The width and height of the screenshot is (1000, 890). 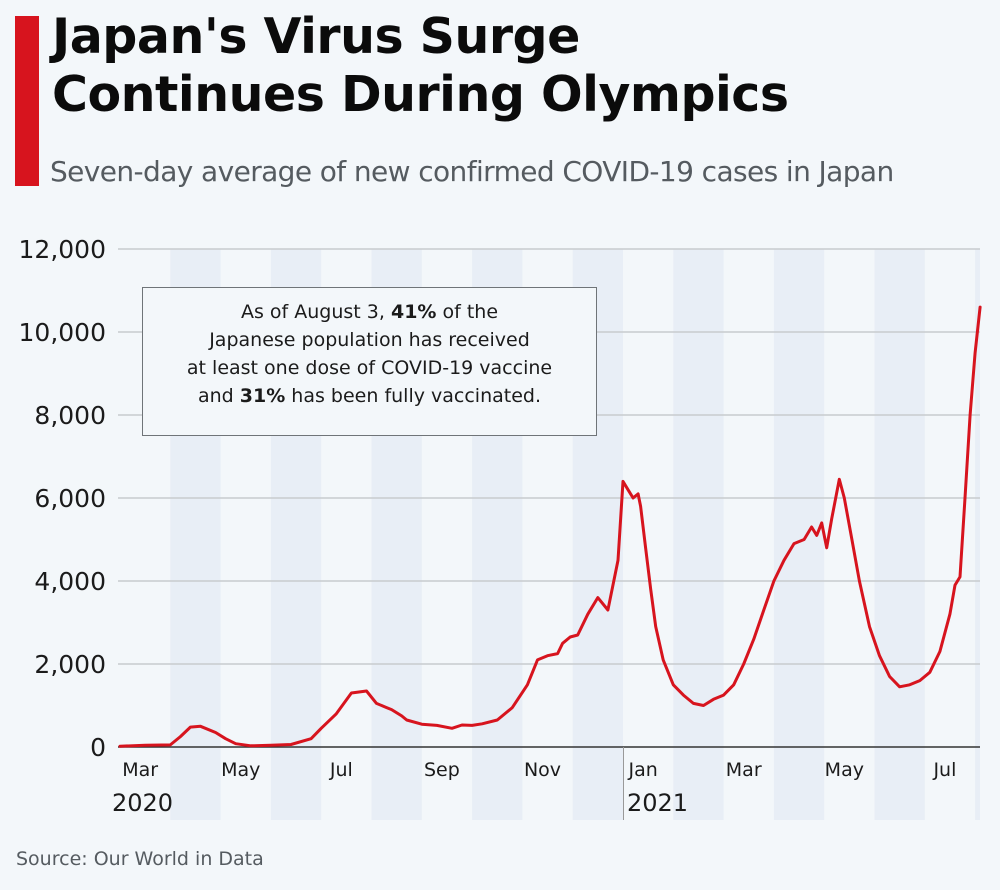 What do you see at coordinates (70, 581) in the screenshot?
I see `y-tick-label: 4,000` at bounding box center [70, 581].